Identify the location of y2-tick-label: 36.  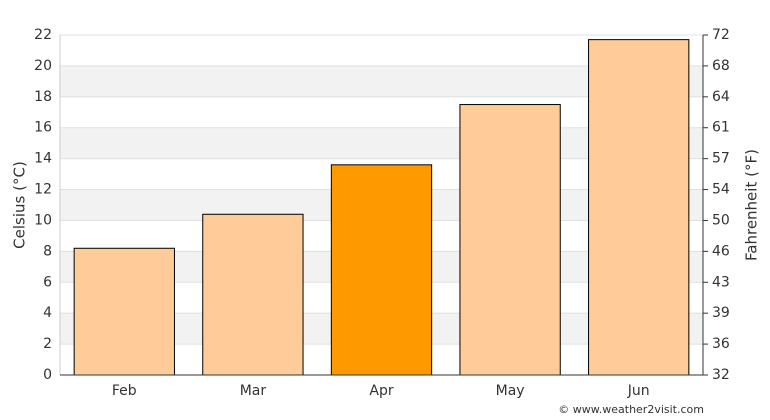
(721, 344).